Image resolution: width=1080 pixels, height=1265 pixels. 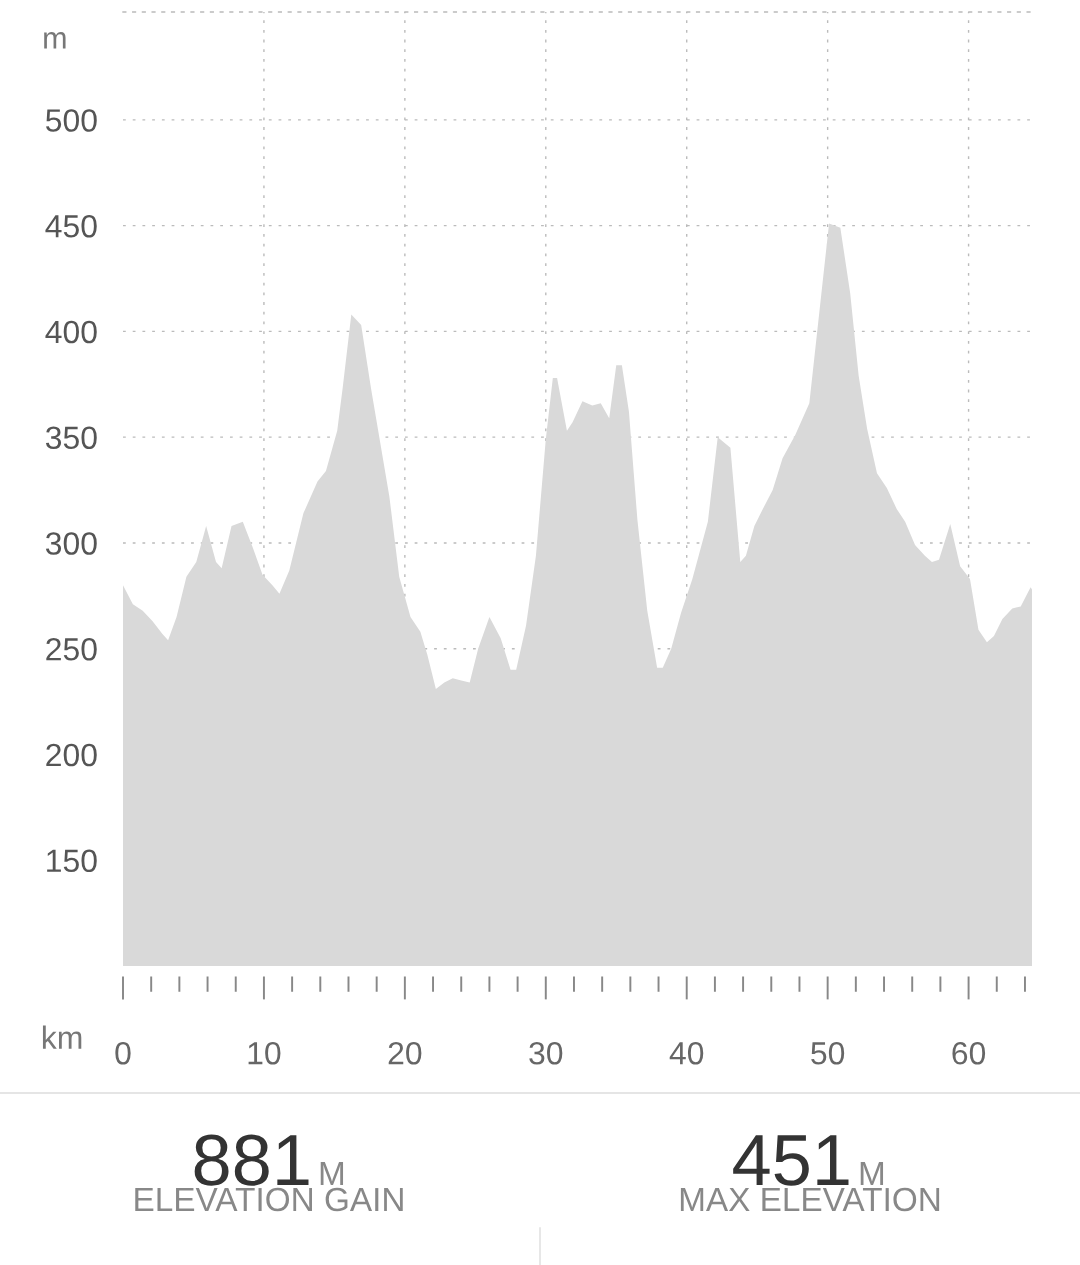 I want to click on y-tick-label: 450, so click(x=71, y=226).